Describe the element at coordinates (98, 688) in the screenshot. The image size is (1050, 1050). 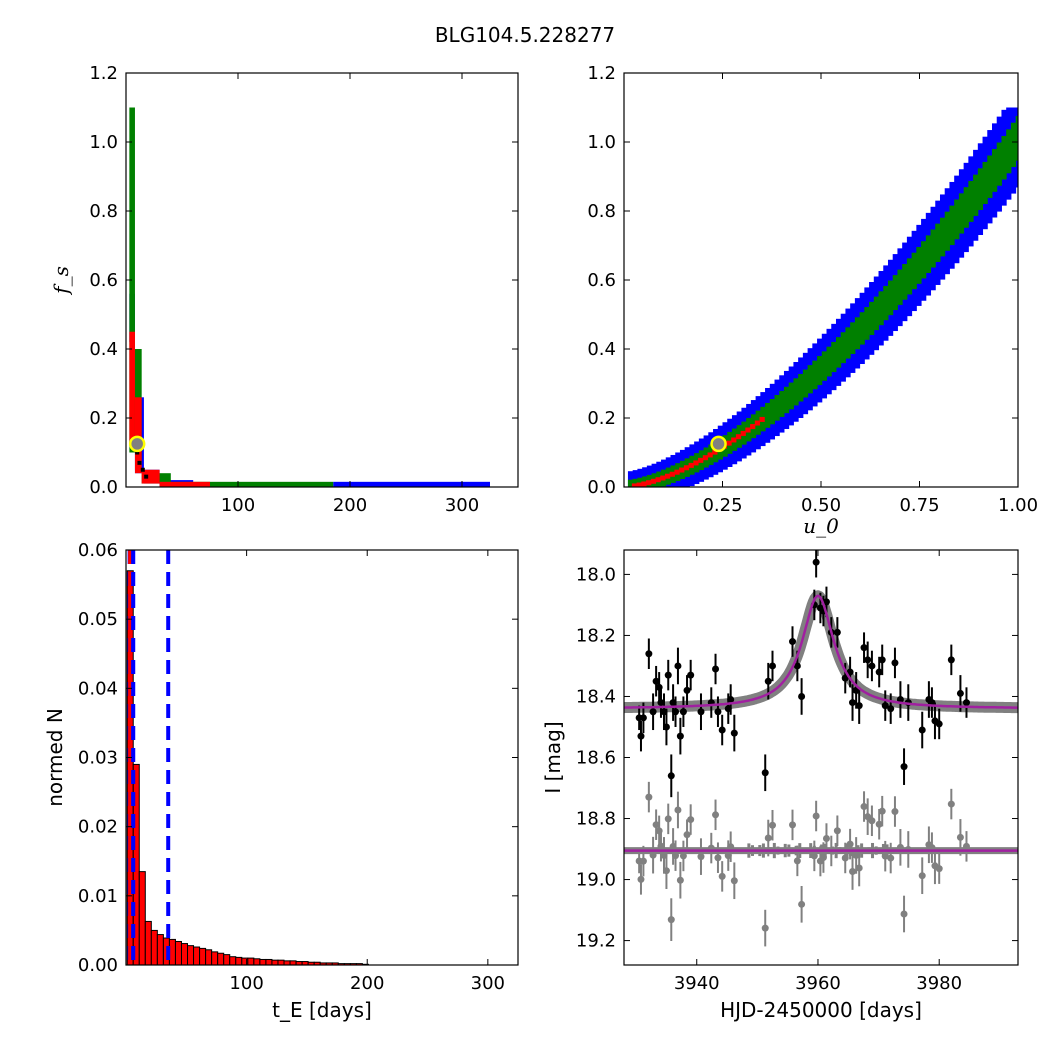
I see `y-tick-label: 0.04` at that location.